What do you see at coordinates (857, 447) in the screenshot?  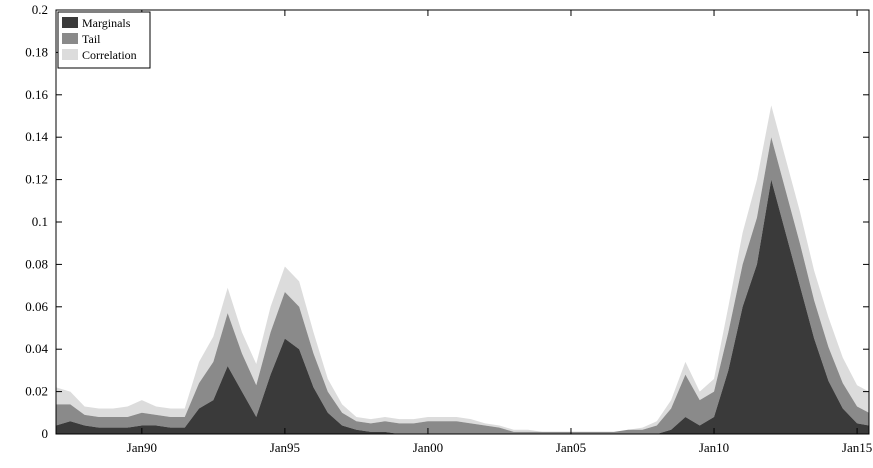 I see `x-tick-label: Jan15` at bounding box center [857, 447].